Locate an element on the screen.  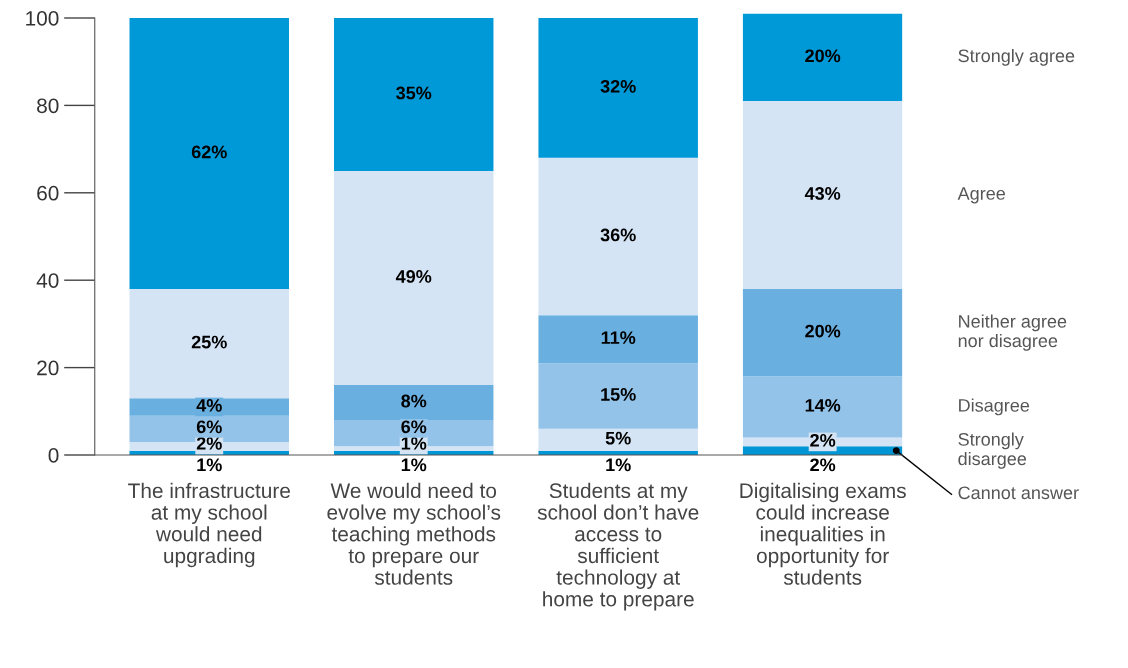
x-tick-label: Digitalising exams could increase inequalities in opportunity for students is located at coordinates (823, 533).